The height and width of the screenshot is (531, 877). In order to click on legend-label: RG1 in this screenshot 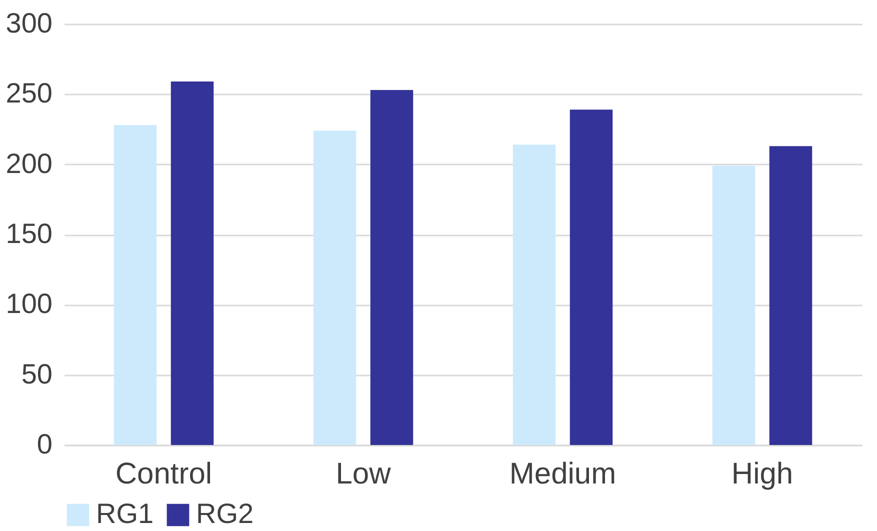, I will do `click(125, 513)`.